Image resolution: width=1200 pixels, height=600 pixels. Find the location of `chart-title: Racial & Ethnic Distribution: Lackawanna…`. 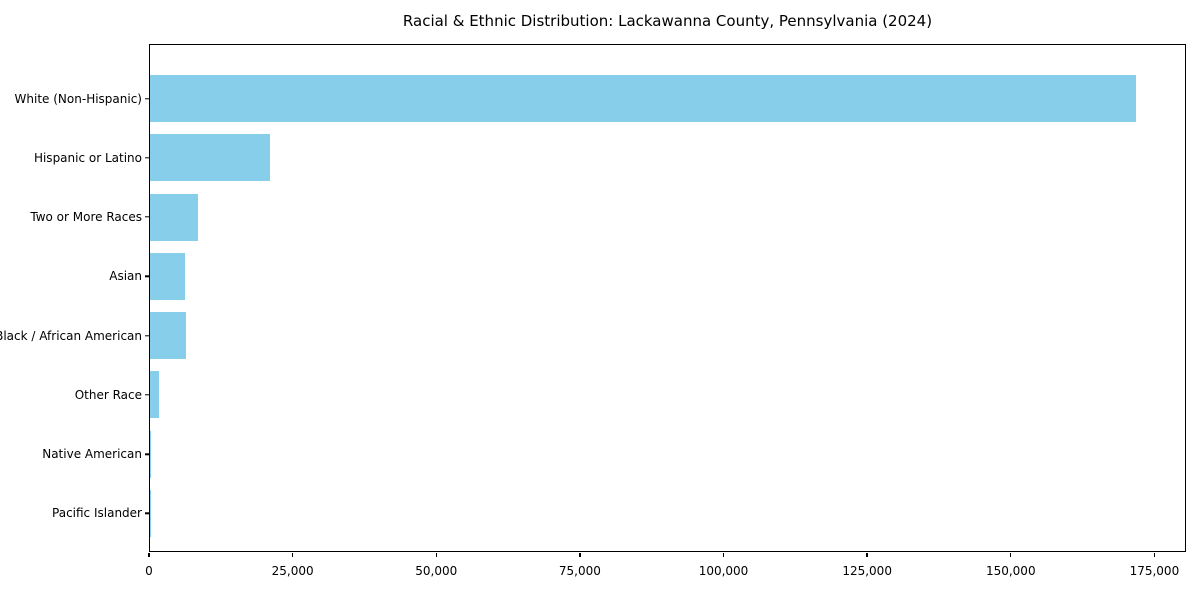

chart-title: Racial & Ethnic Distribution: Lackawanna… is located at coordinates (667, 21).